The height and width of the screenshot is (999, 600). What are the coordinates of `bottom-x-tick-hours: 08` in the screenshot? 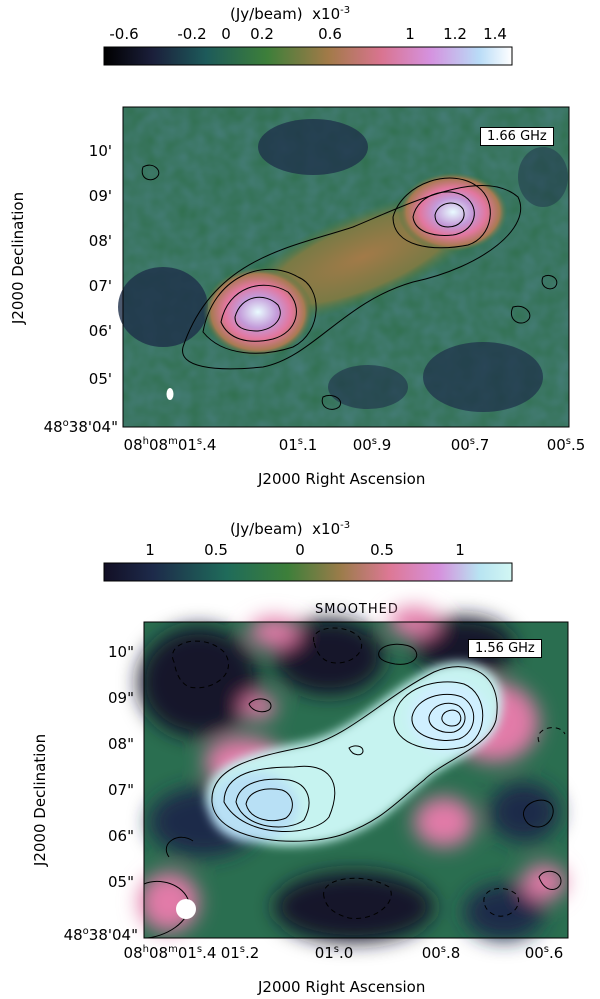 It's located at (133, 953).